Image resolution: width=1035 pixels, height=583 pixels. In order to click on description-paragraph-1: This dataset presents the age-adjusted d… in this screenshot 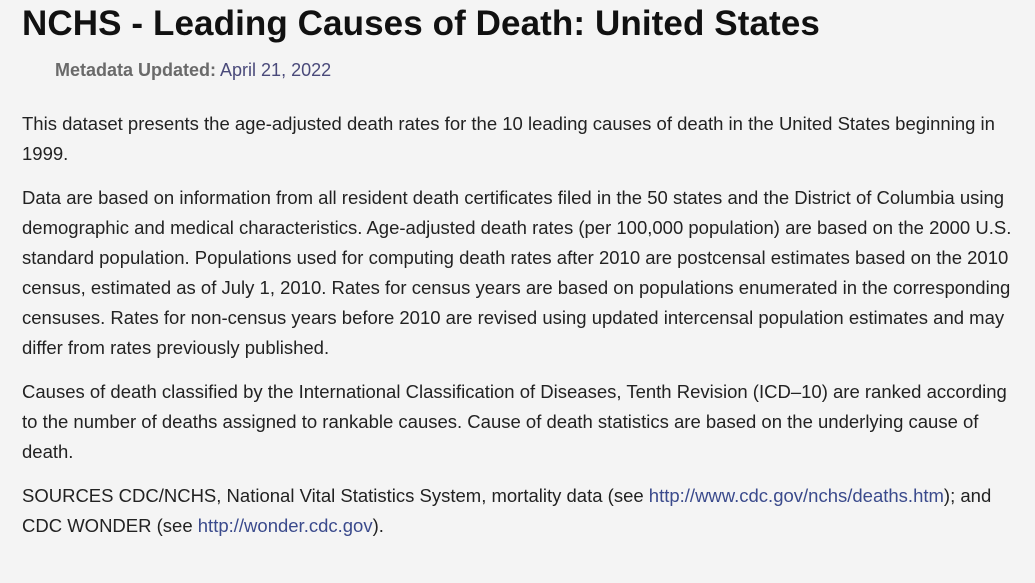, I will do `click(508, 138)`.